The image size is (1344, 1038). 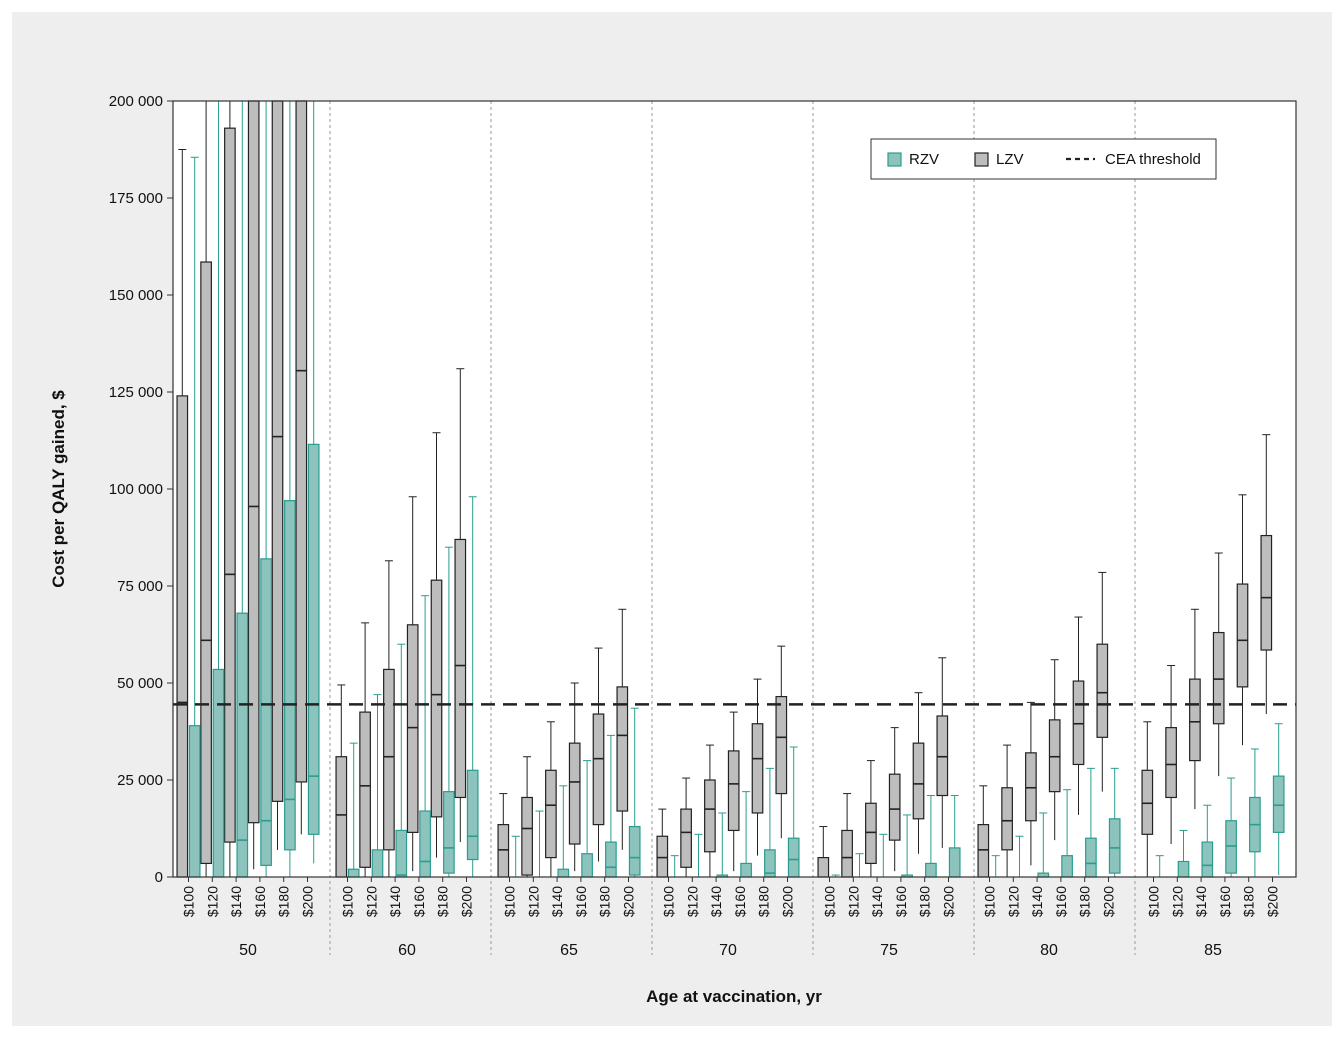 I want to click on group-label: 60, so click(x=407, y=950).